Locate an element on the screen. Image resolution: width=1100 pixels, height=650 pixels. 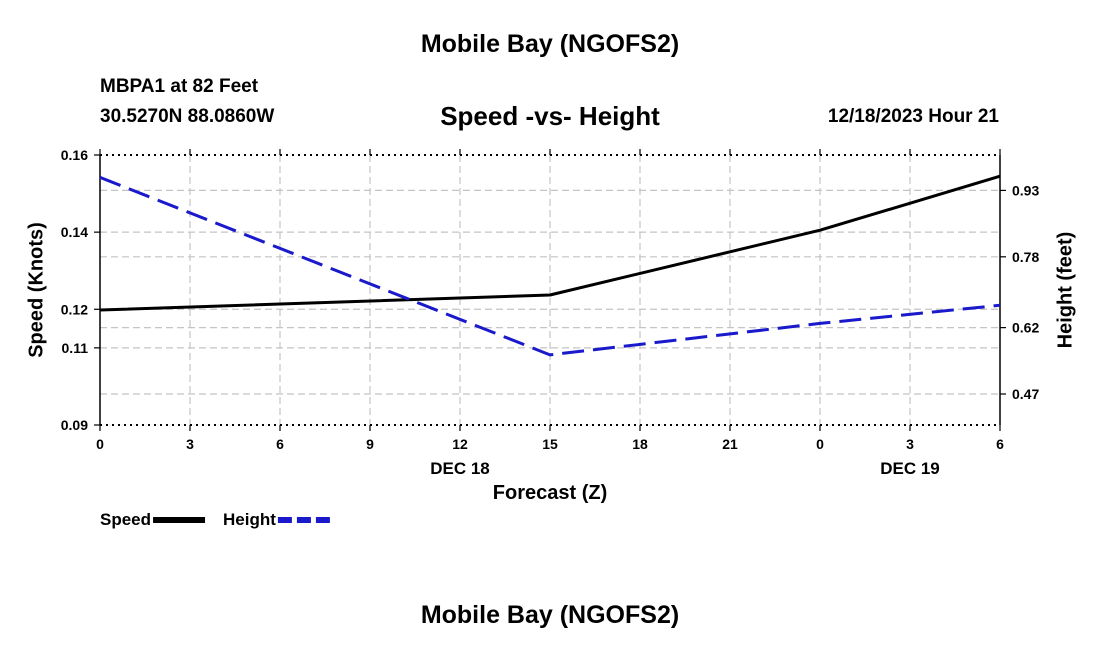
y2-tick-label: 0.93 is located at coordinates (1025, 190).